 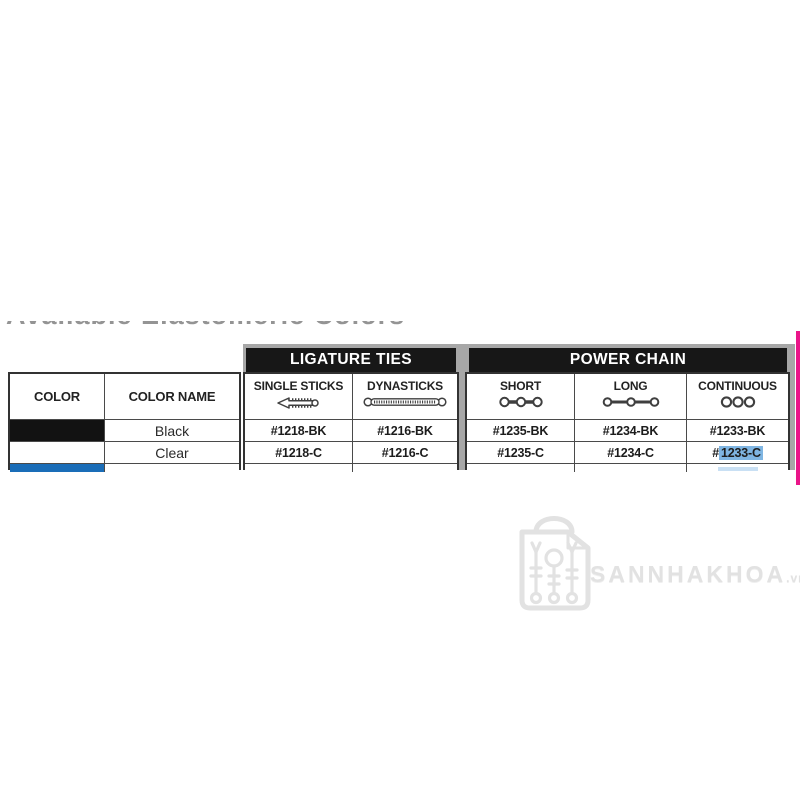 What do you see at coordinates (521, 453) in the screenshot?
I see `code-clear-short: #1235-C` at bounding box center [521, 453].